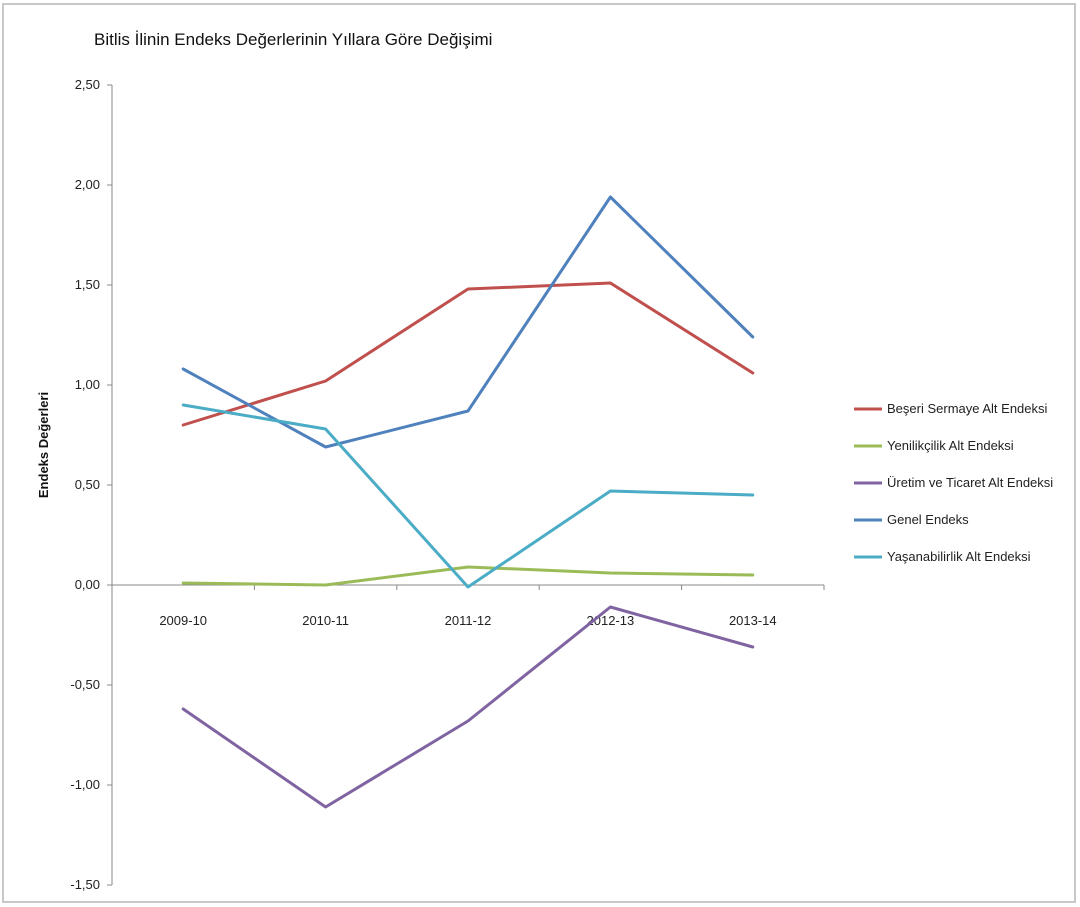 The width and height of the screenshot is (1080, 907). What do you see at coordinates (959, 556) in the screenshot?
I see `legend-entry-label: Yaşanabilirlik Alt Endeksi` at bounding box center [959, 556].